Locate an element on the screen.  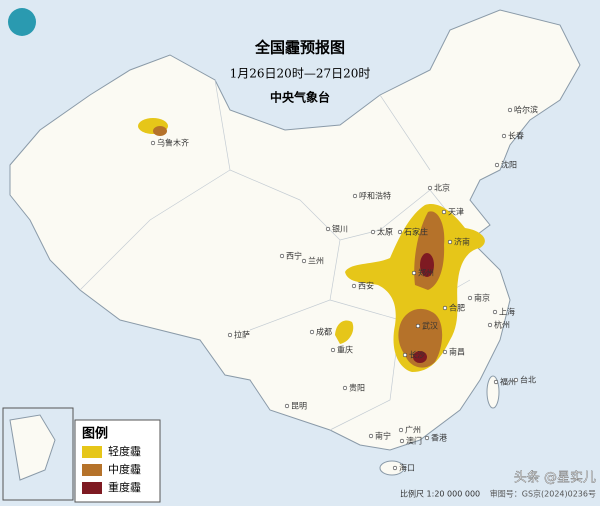
city-label: 香港 is located at coordinates (439, 438).